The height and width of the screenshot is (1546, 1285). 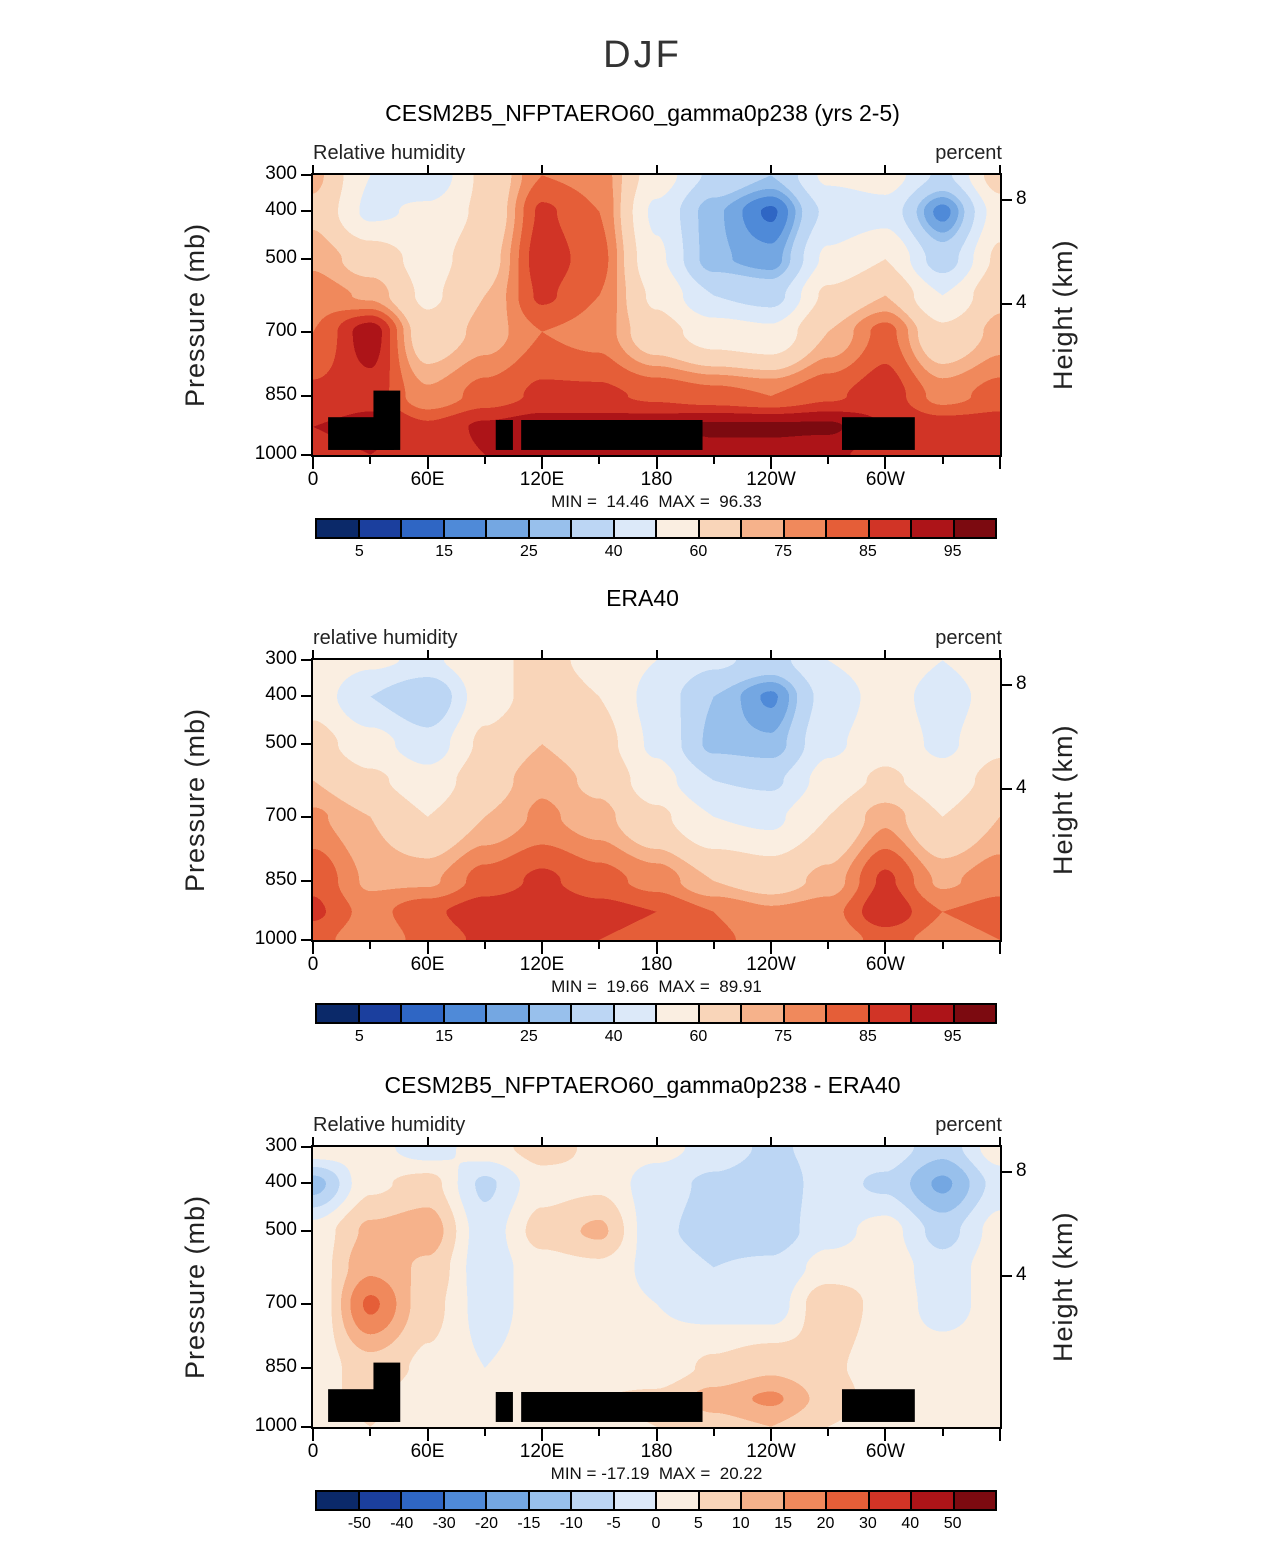 I want to click on colorbar-tick-label: -50, so click(x=359, y=1523).